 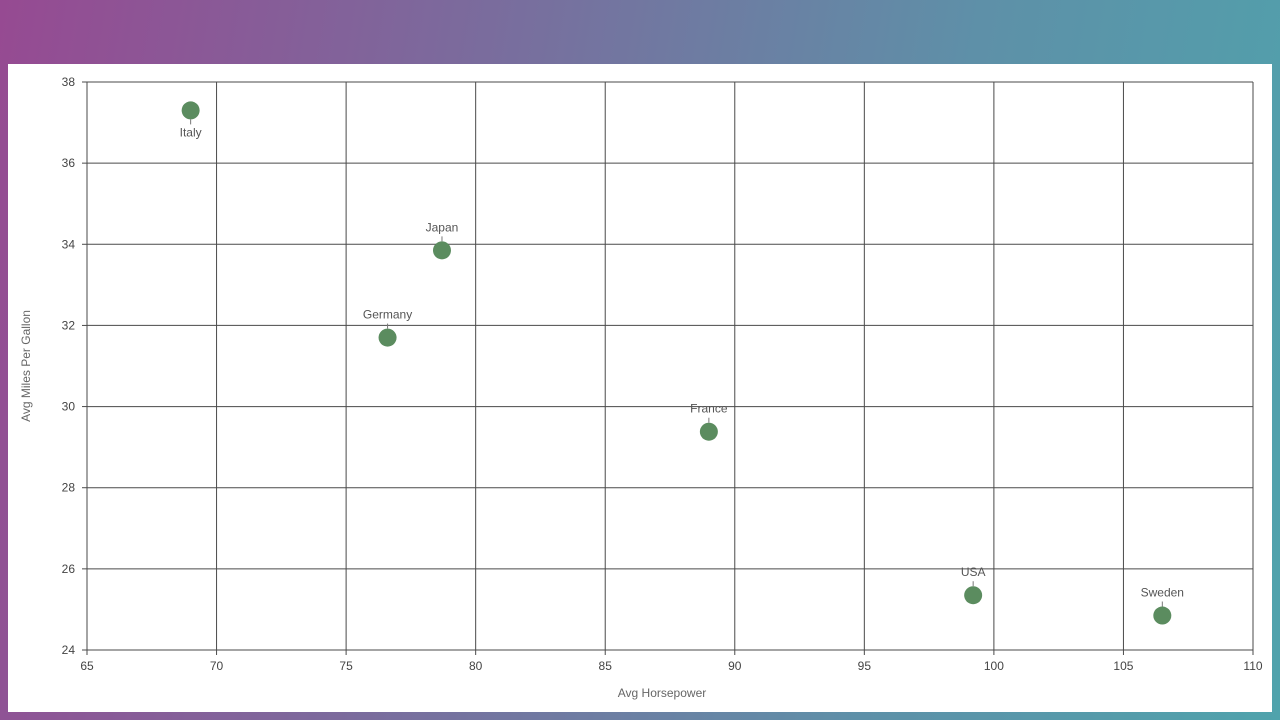 I want to click on y-tick-label: 36, so click(x=69, y=163).